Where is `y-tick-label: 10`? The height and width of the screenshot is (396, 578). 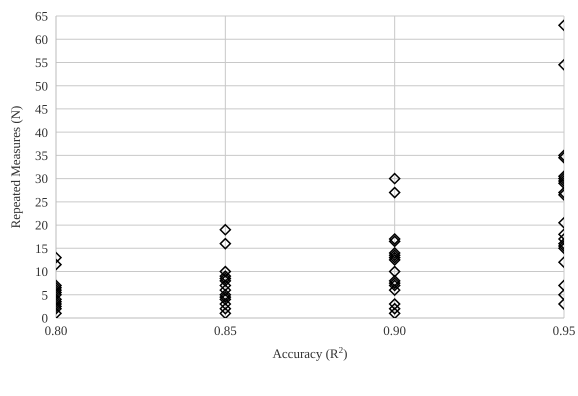
y-tick-label: 10 is located at coordinates (41, 272).